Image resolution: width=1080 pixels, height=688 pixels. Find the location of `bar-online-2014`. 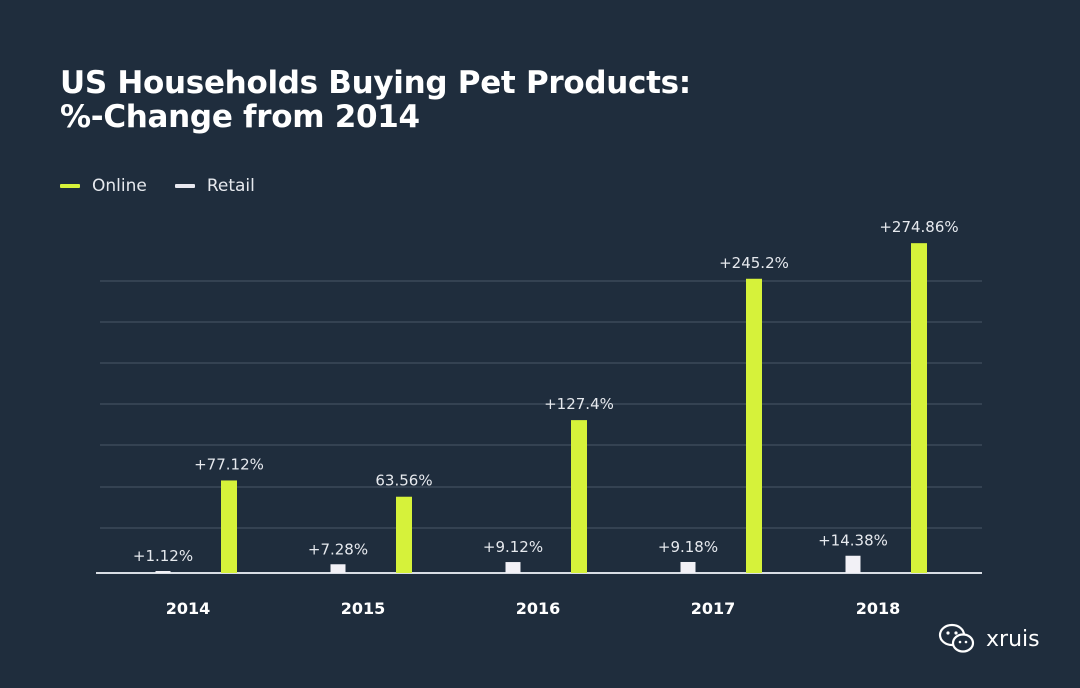

bar-online-2014 is located at coordinates (229, 526).